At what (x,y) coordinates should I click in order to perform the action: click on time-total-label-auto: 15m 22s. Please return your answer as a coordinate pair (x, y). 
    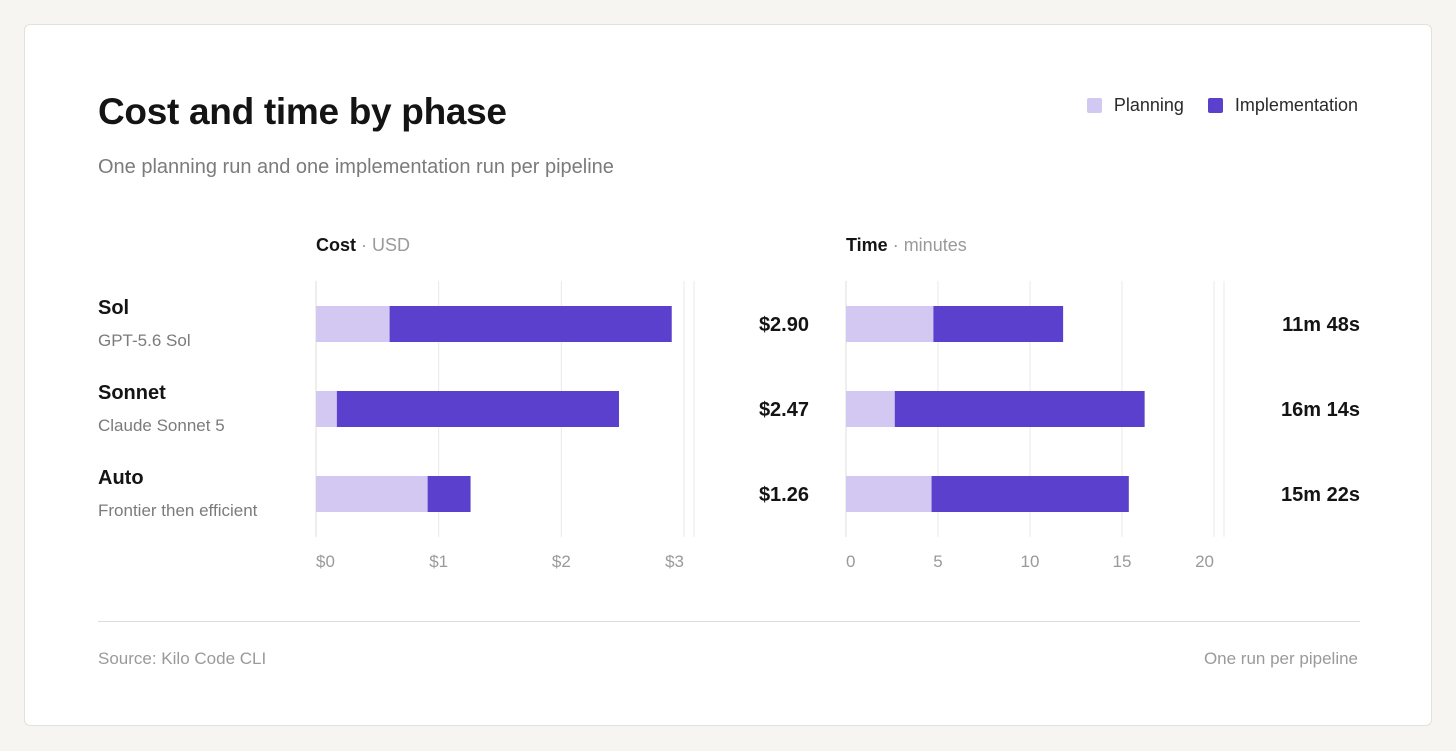
    Looking at the image, I should click on (1320, 495).